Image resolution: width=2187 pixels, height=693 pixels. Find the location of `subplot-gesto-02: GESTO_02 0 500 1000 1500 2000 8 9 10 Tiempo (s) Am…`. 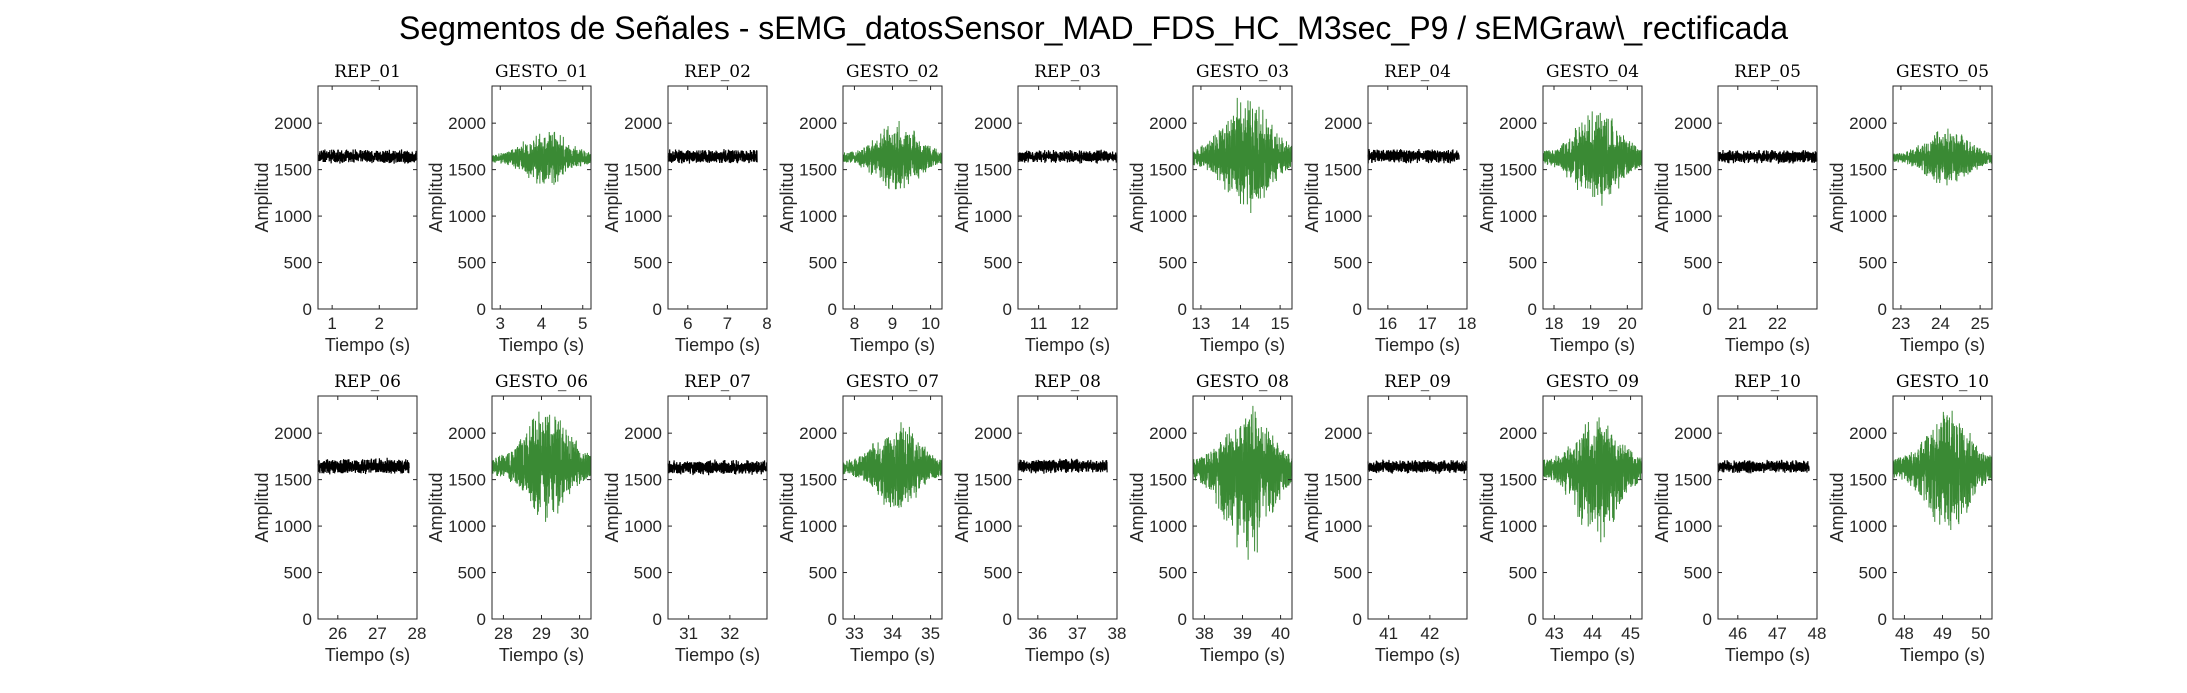

subplot-gesto-02: GESTO_02 0 500 1000 1500 2000 8 9 10 Tiempo (s) Am… is located at coordinates (860, 208).